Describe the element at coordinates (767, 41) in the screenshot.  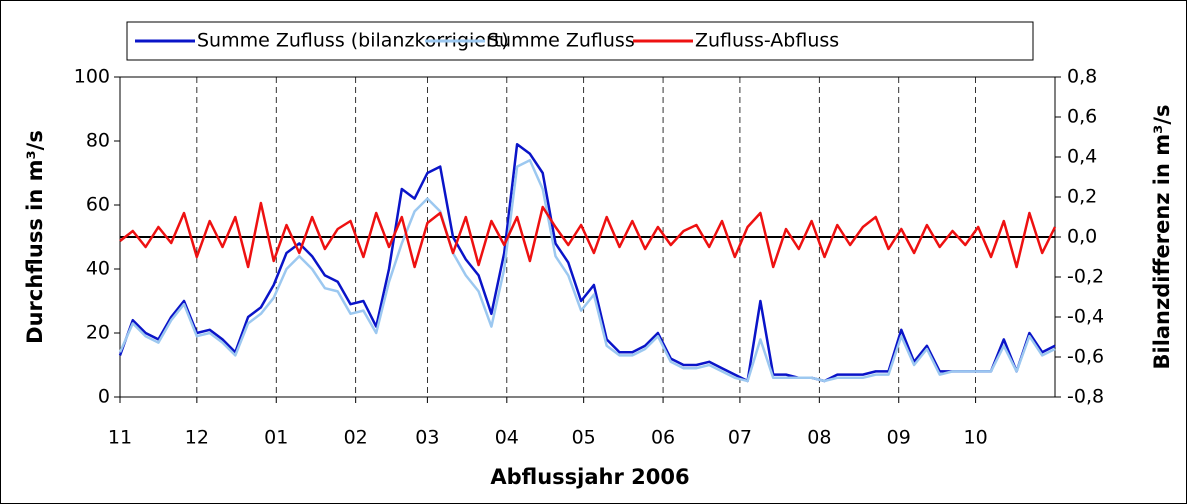
I see `legend-label: Zufluss-Abfluss` at that location.